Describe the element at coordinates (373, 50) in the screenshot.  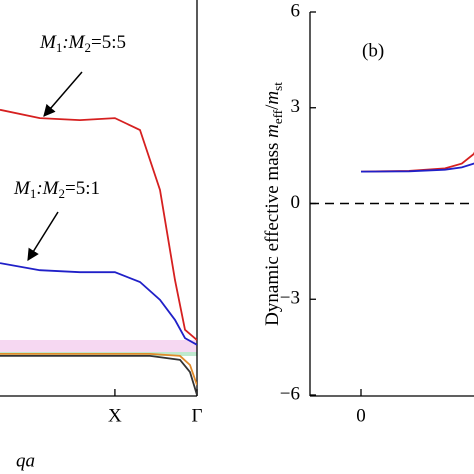
I see `panel-label: (b)` at that location.